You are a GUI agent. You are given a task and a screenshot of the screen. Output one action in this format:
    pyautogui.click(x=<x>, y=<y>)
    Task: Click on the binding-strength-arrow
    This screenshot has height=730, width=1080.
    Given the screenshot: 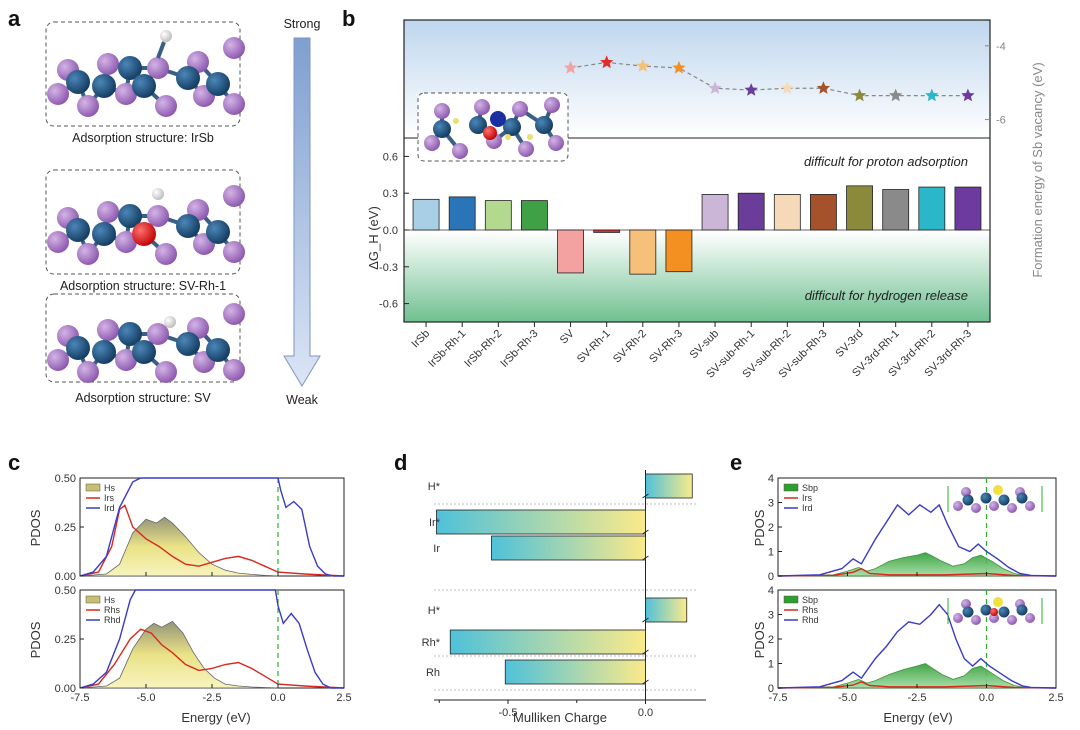 What is the action you would take?
    pyautogui.click(x=302, y=212)
    